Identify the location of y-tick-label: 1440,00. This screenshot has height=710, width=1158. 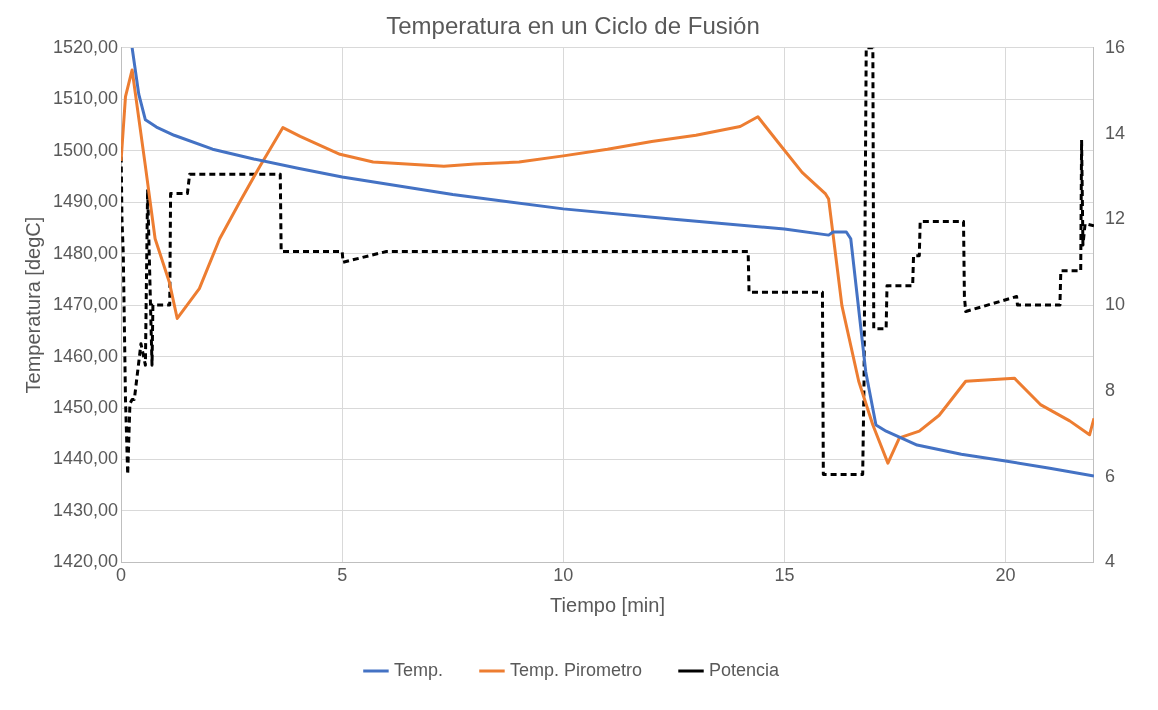
(85, 458).